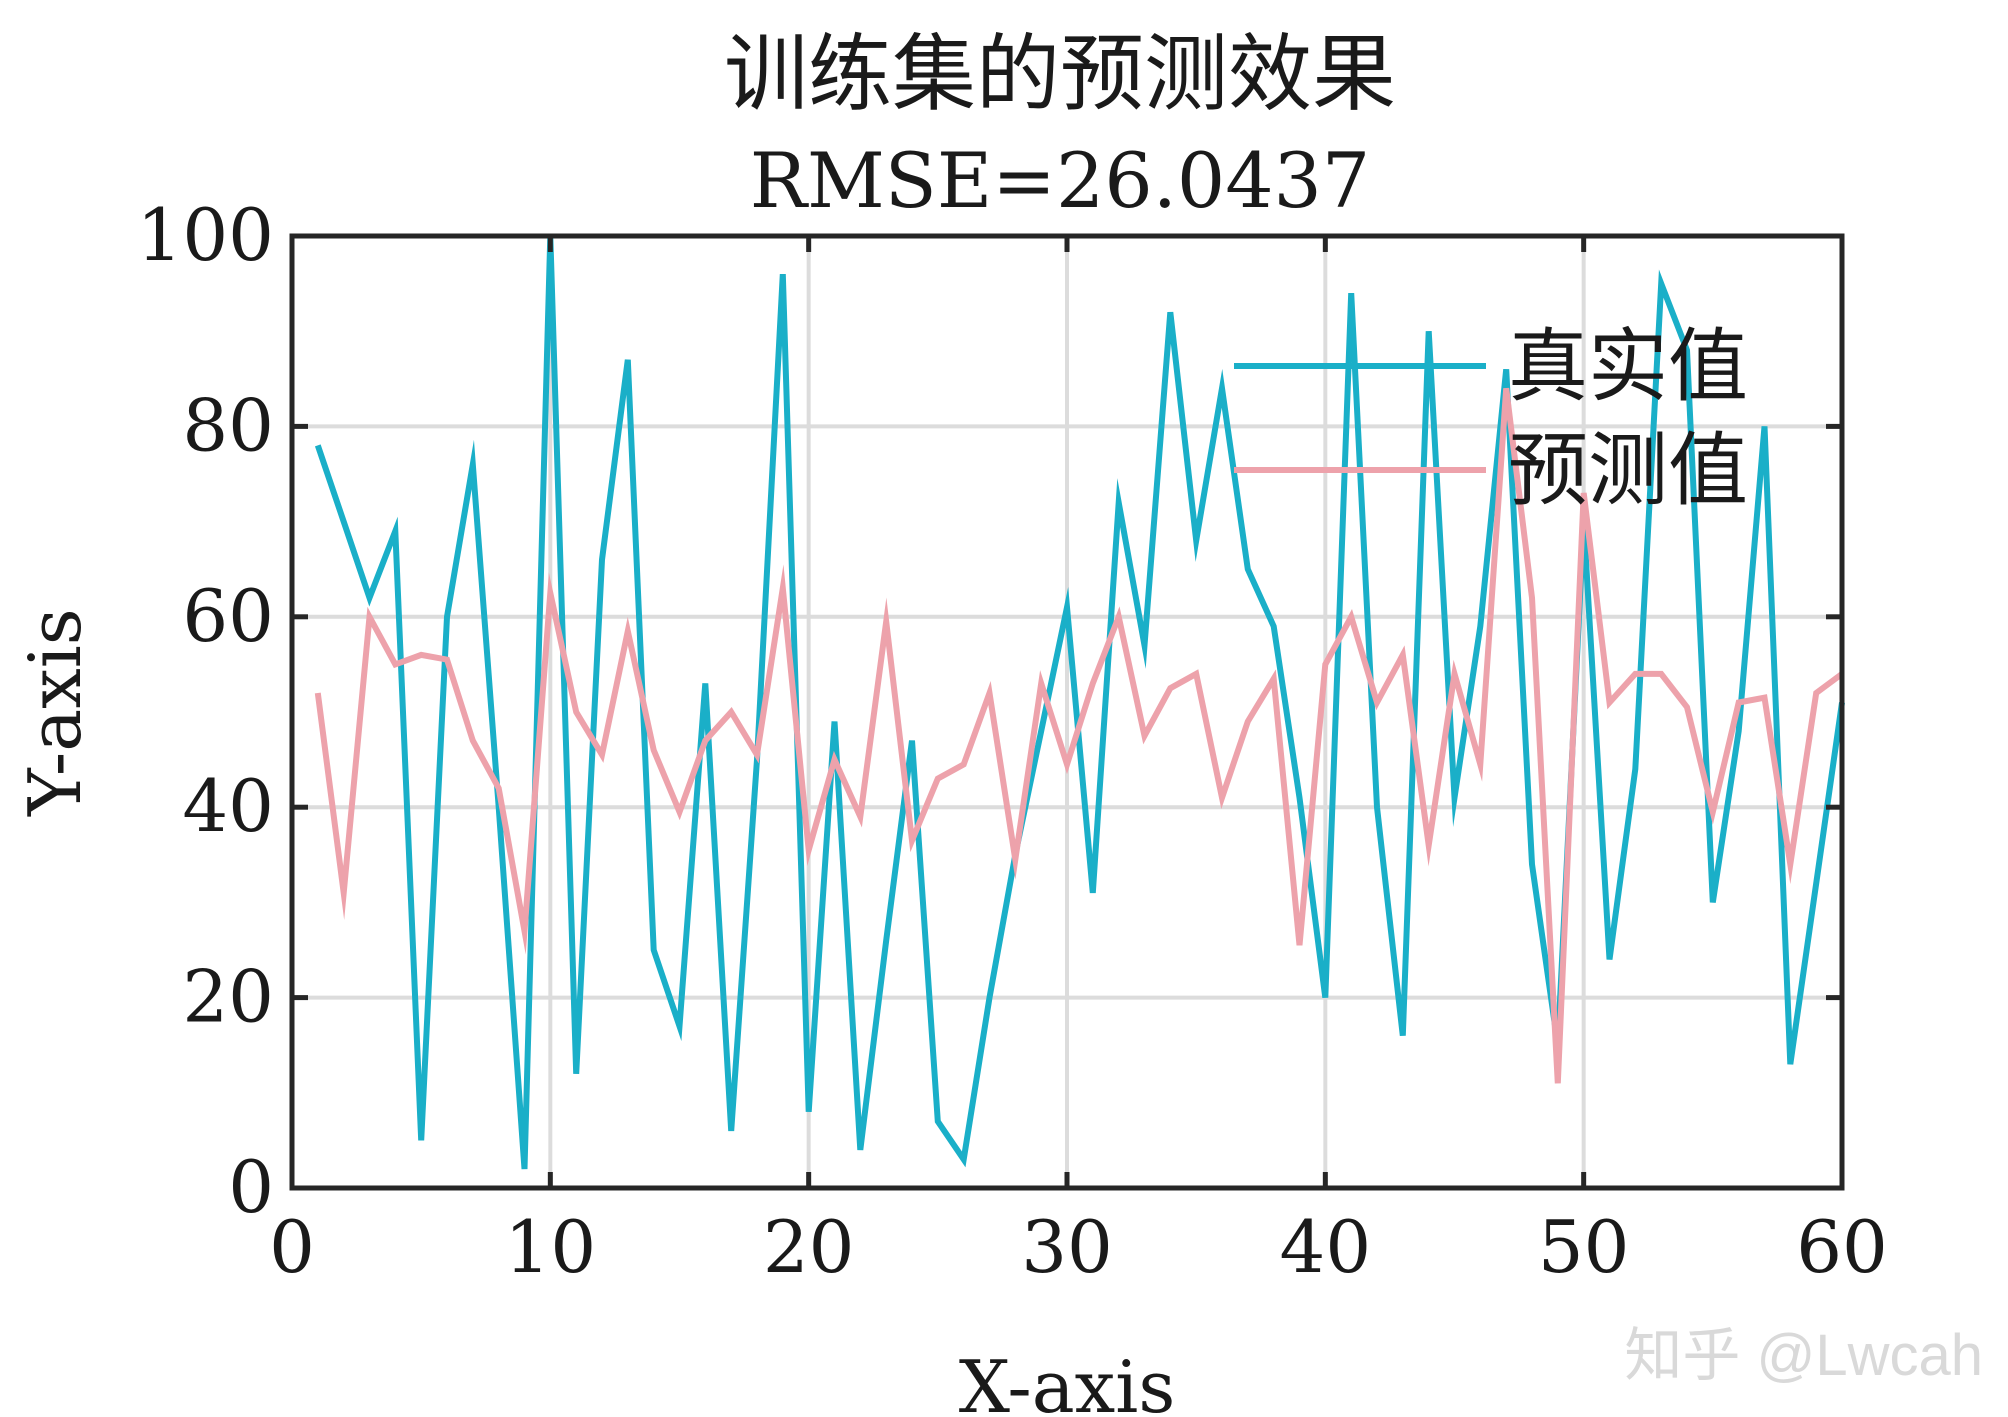 This screenshot has width=2008, height=1417. What do you see at coordinates (228, 806) in the screenshot?
I see `y-tick-label: 40` at bounding box center [228, 806].